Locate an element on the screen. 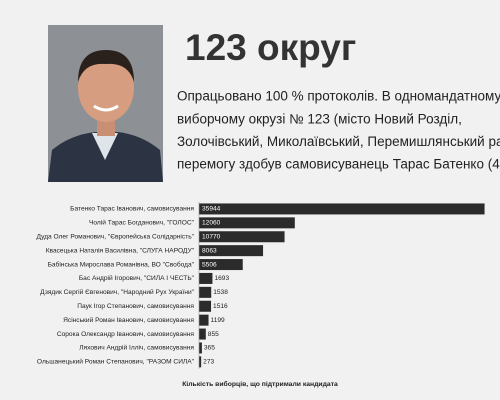 The image size is (500, 400). category-label: Батенко Тарас Іванович, самовисування is located at coordinates (132, 209).